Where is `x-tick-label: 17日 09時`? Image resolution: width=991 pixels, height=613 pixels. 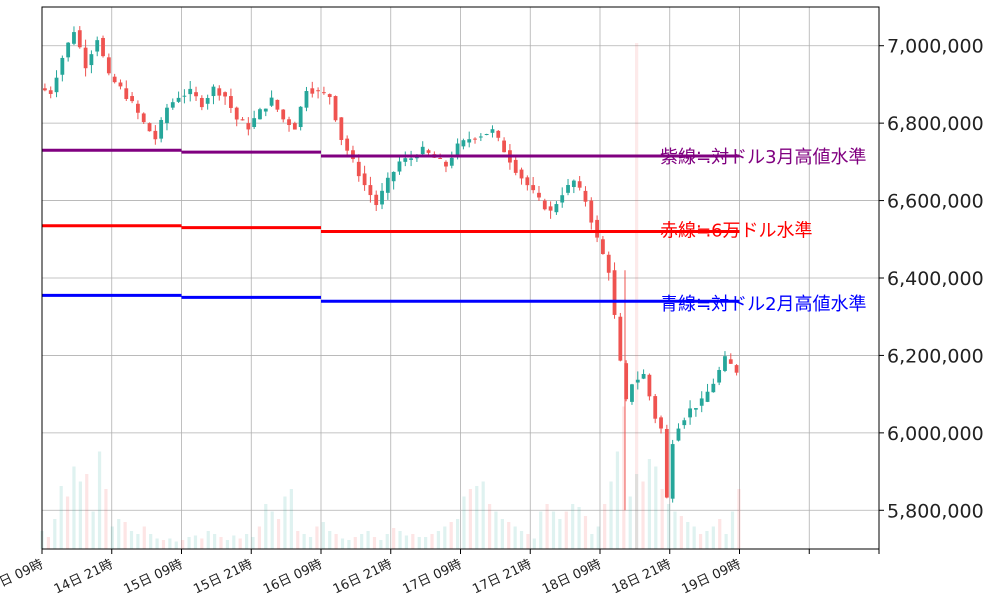 x-tick-label: 17日 09時 is located at coordinates (433, 577).